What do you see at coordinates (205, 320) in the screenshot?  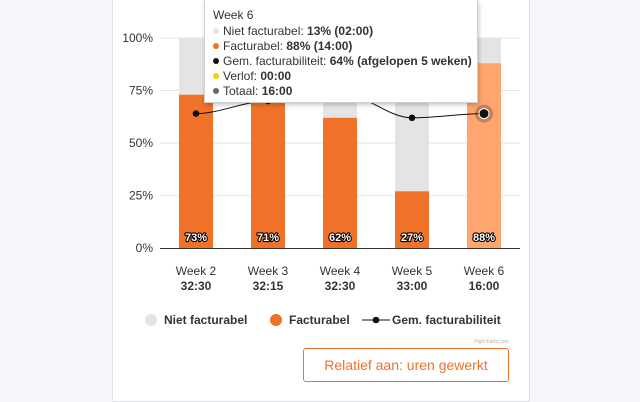 I see `legend-label-niet-facturabel: Niet facturabel` at bounding box center [205, 320].